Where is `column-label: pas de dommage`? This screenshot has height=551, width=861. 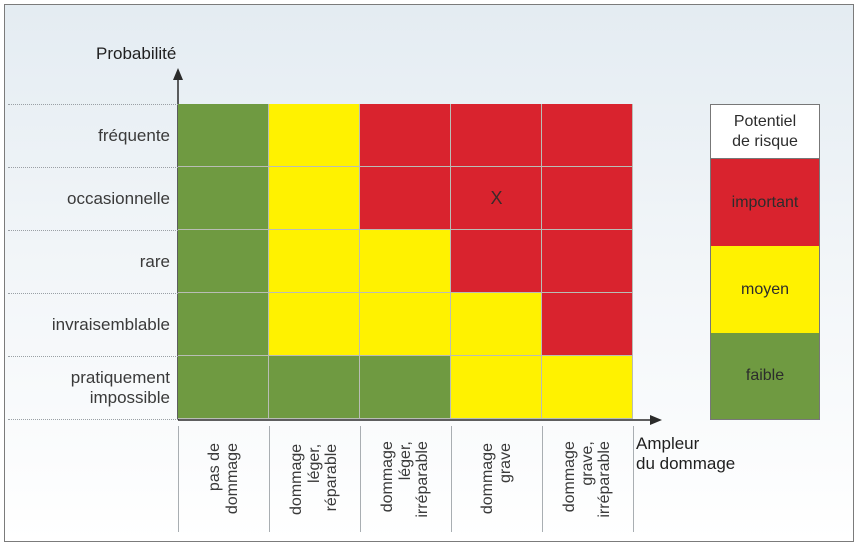 column-label: pas de dommage is located at coordinates (223, 479).